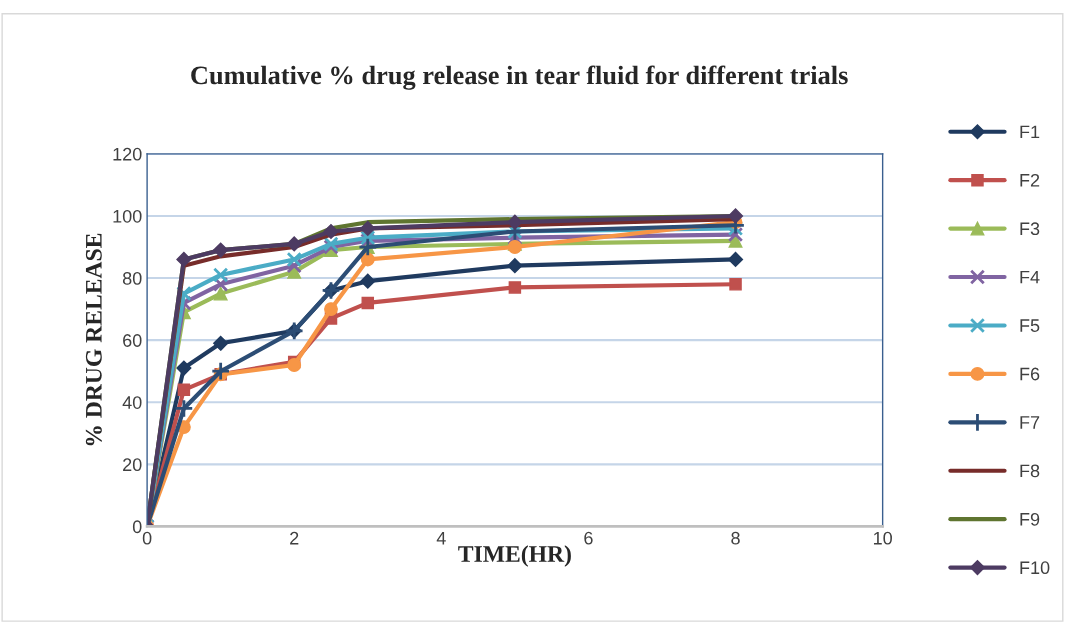 The width and height of the screenshot is (1066, 623). What do you see at coordinates (588, 538) in the screenshot?
I see `x-tick-label: 6` at bounding box center [588, 538].